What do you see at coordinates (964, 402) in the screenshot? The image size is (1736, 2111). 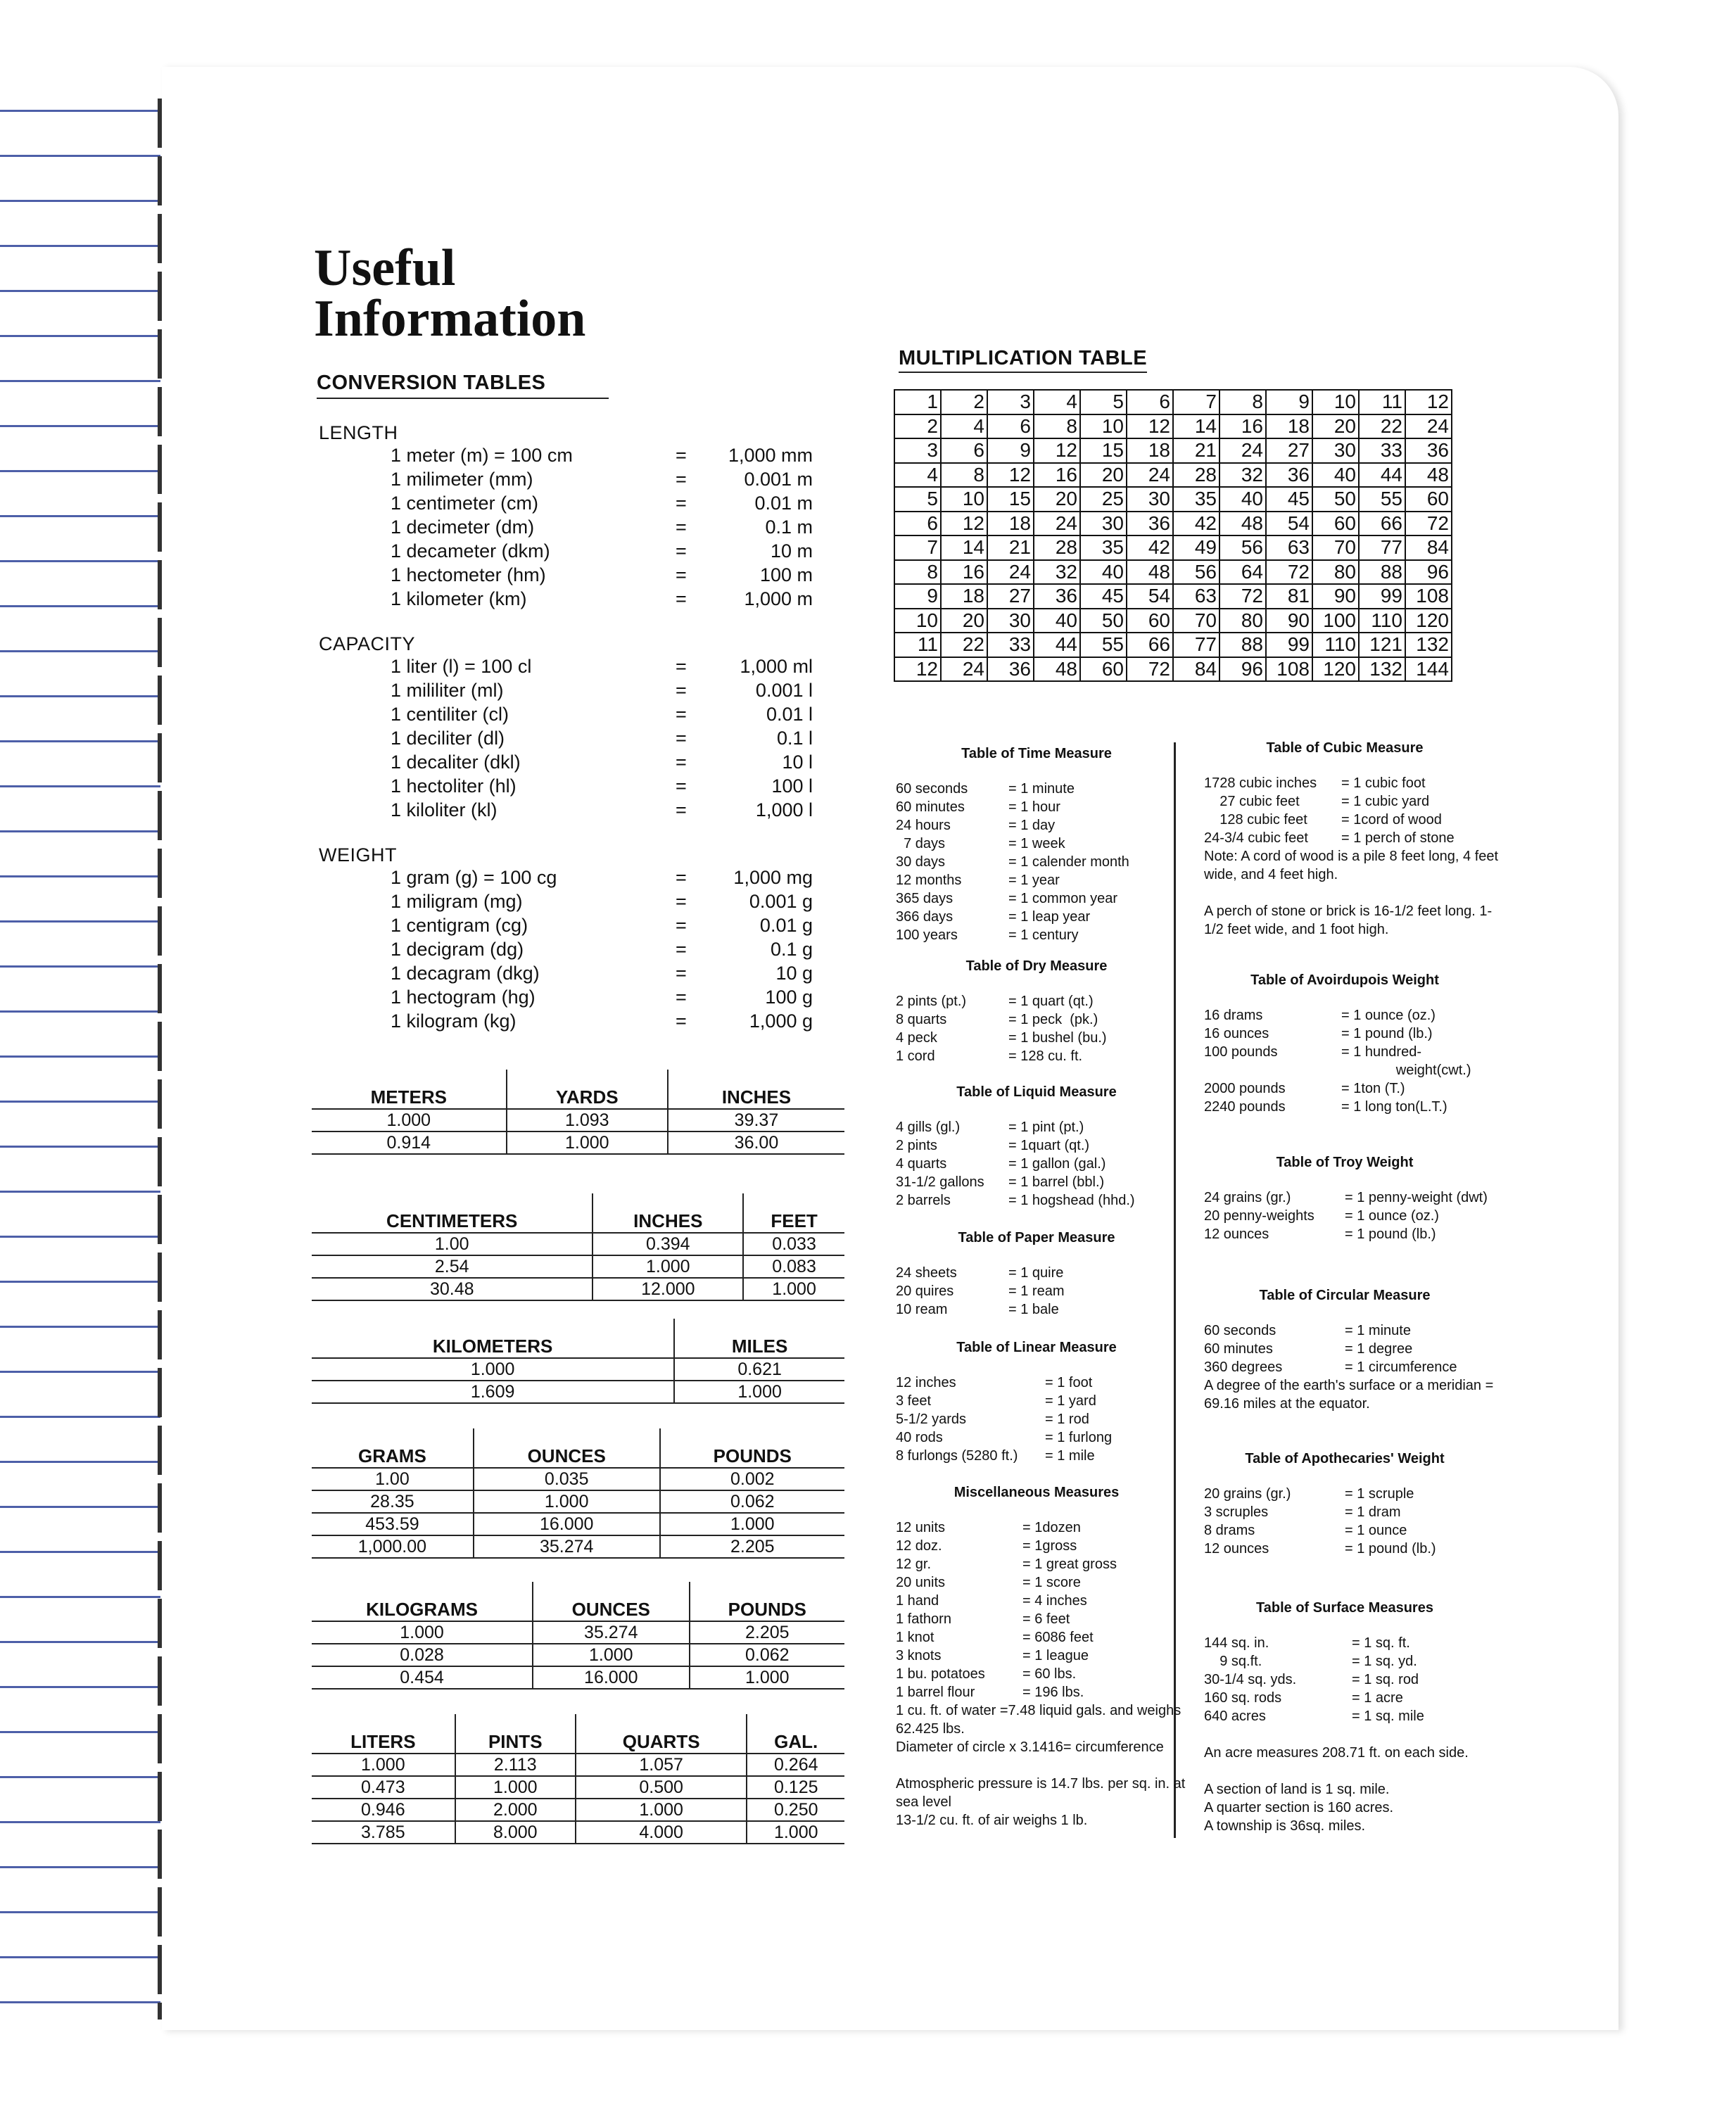 I see `table-cell: 2` at bounding box center [964, 402].